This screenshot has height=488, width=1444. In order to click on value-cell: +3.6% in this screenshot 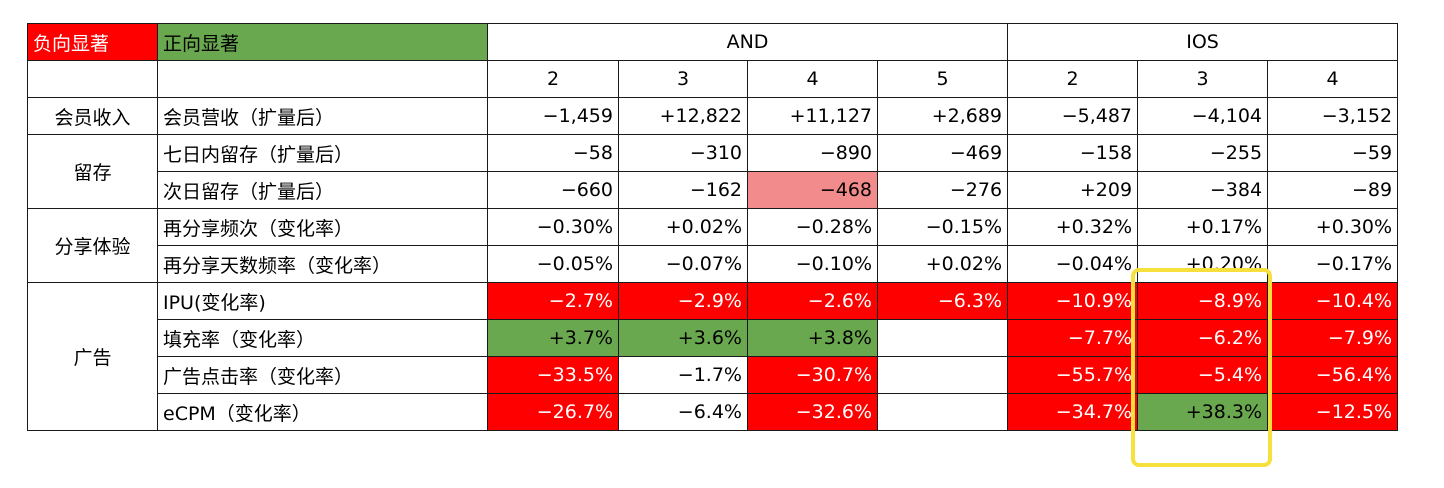, I will do `click(683, 338)`.